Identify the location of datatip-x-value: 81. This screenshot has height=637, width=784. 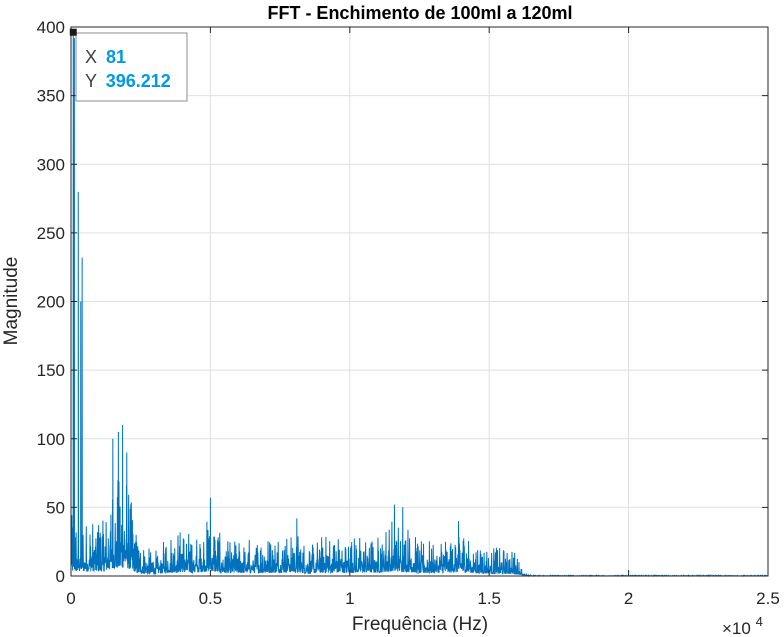
(116, 57).